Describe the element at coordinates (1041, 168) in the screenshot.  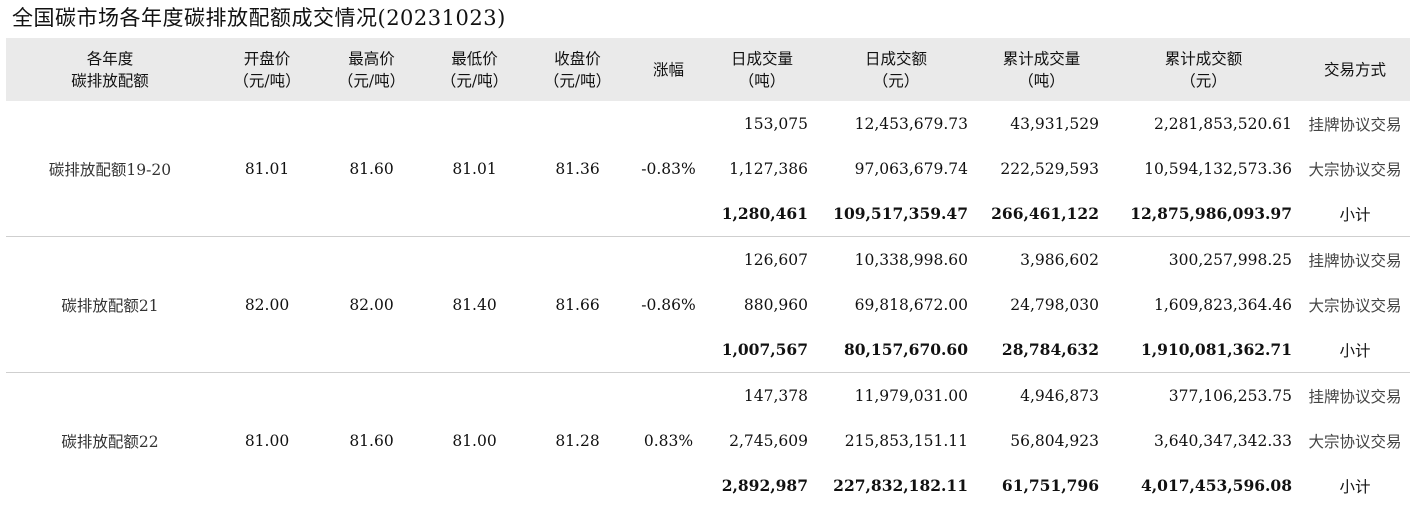
I see `cumulative-volume-cell: 222,529,593` at that location.